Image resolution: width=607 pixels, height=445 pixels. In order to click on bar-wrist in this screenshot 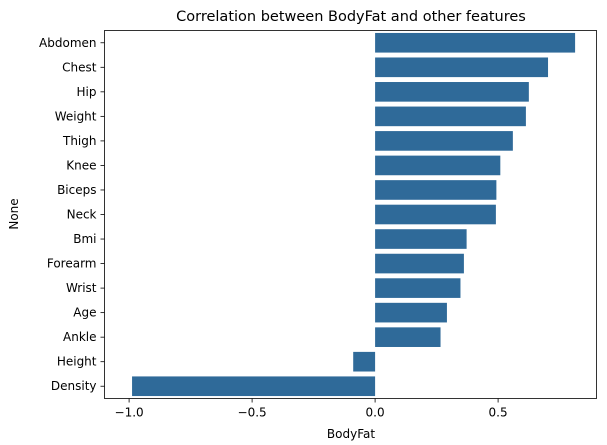, I will do `click(418, 288)`.